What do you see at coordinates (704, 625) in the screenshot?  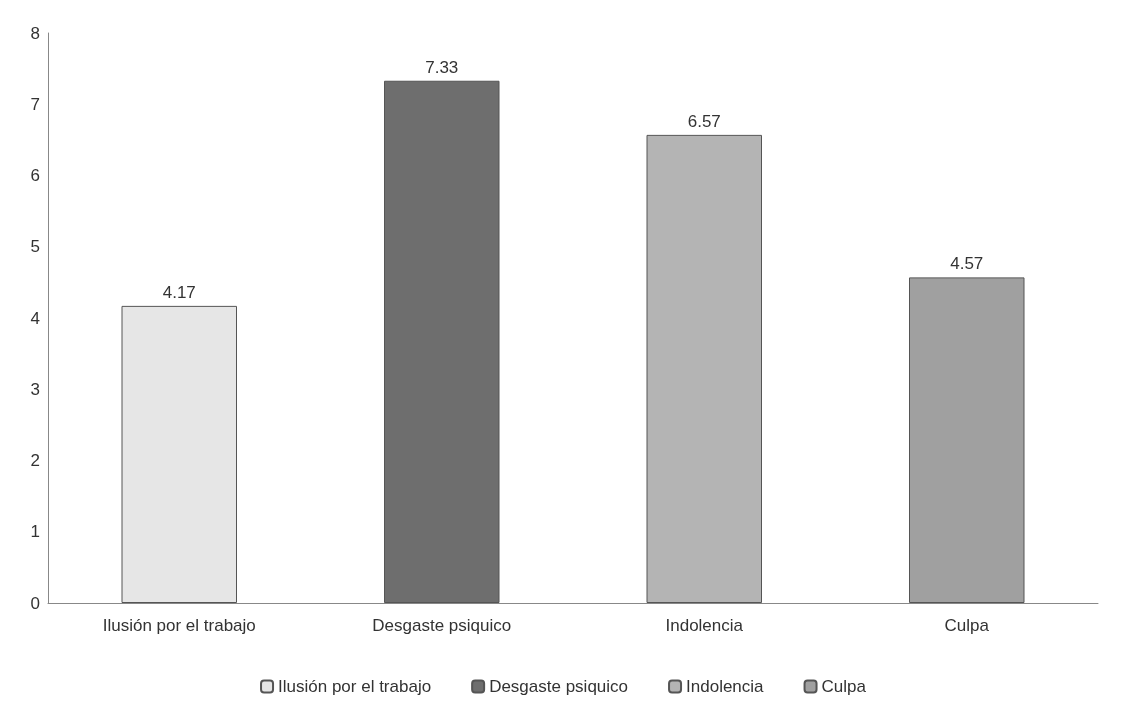 I see `x-tick-label: Indolencia` at bounding box center [704, 625].